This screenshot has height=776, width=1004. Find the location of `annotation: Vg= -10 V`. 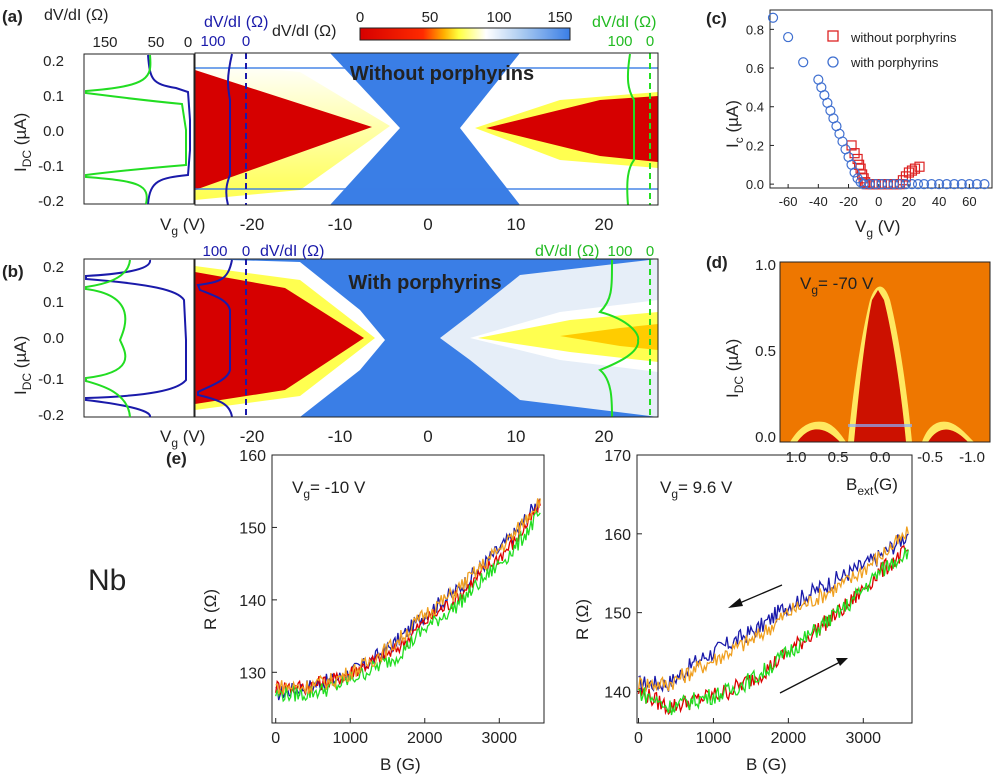

annotation: Vg= -10 V is located at coordinates (329, 489).